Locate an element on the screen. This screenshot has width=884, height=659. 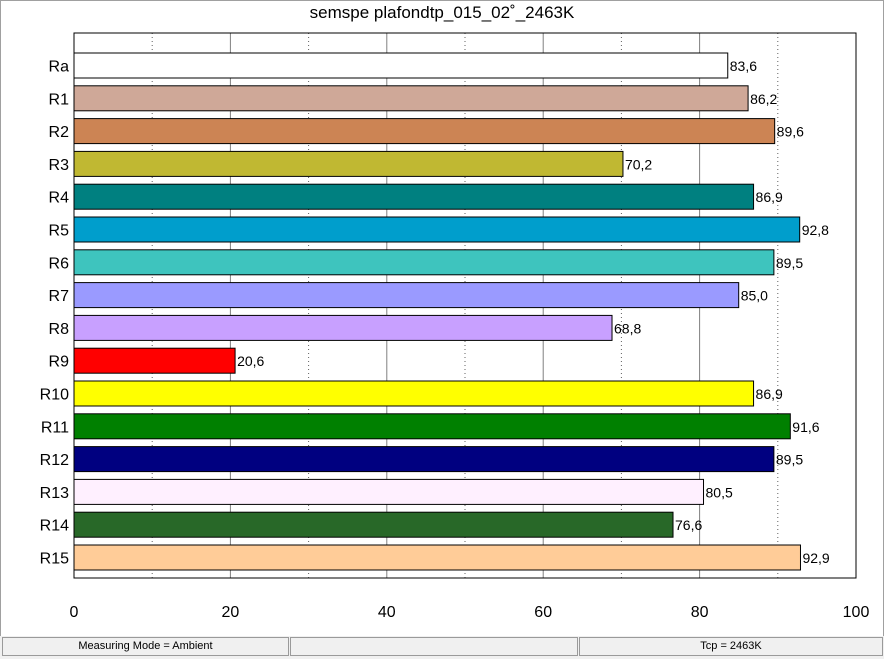
value-label: 92,9 is located at coordinates (815, 558).